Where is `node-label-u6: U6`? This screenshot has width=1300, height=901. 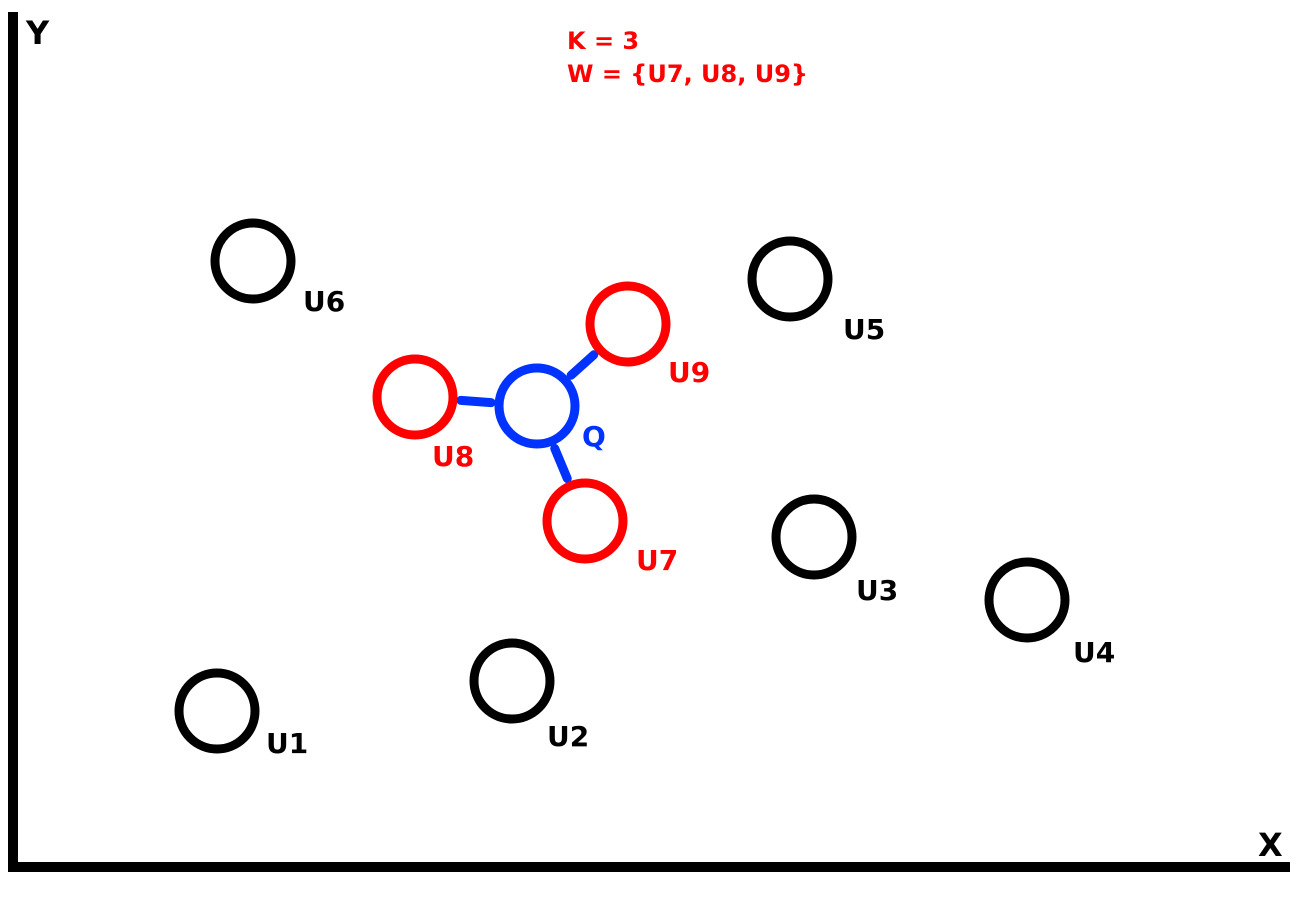 node-label-u6: U6 is located at coordinates (324, 301).